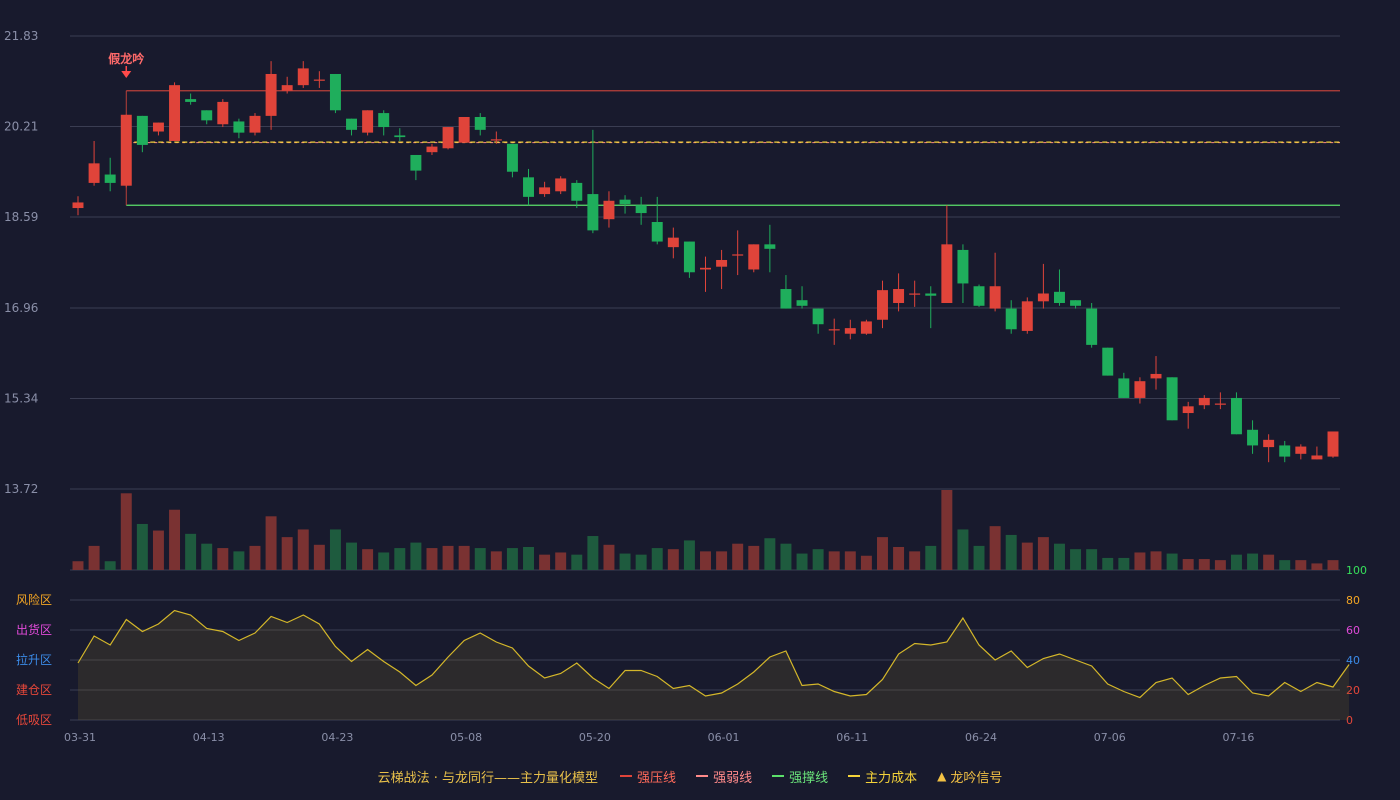 This screenshot has height=800, width=1400. Describe the element at coordinates (34, 720) in the screenshot. I see `oscillator-zone-label: 低吸区` at that location.